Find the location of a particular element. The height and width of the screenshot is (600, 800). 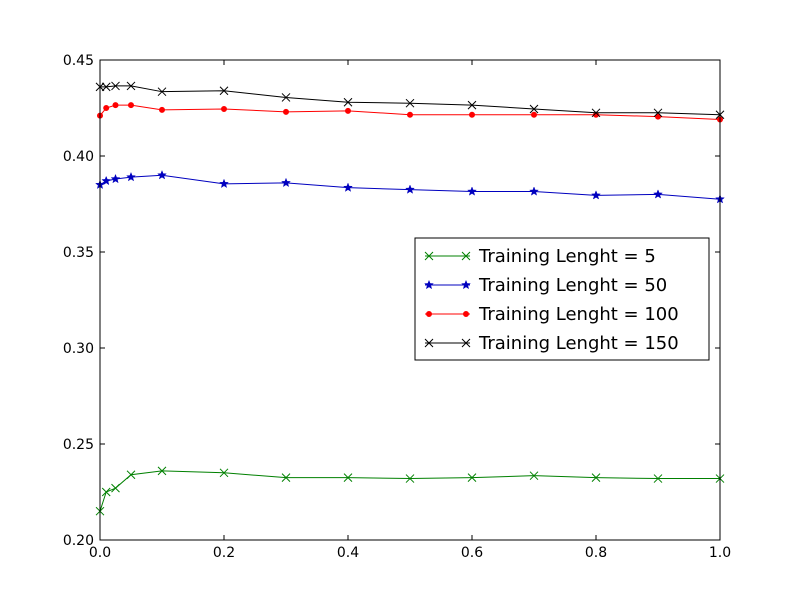

x-tick-label: 0.2 is located at coordinates (224, 553).